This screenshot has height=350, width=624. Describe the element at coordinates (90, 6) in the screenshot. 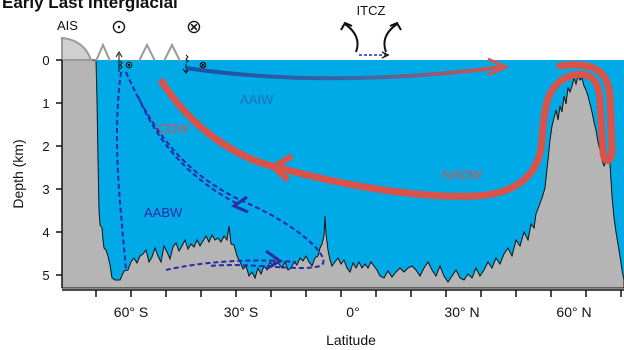

I see `diagram-title: Early Last Interglacial` at that location.